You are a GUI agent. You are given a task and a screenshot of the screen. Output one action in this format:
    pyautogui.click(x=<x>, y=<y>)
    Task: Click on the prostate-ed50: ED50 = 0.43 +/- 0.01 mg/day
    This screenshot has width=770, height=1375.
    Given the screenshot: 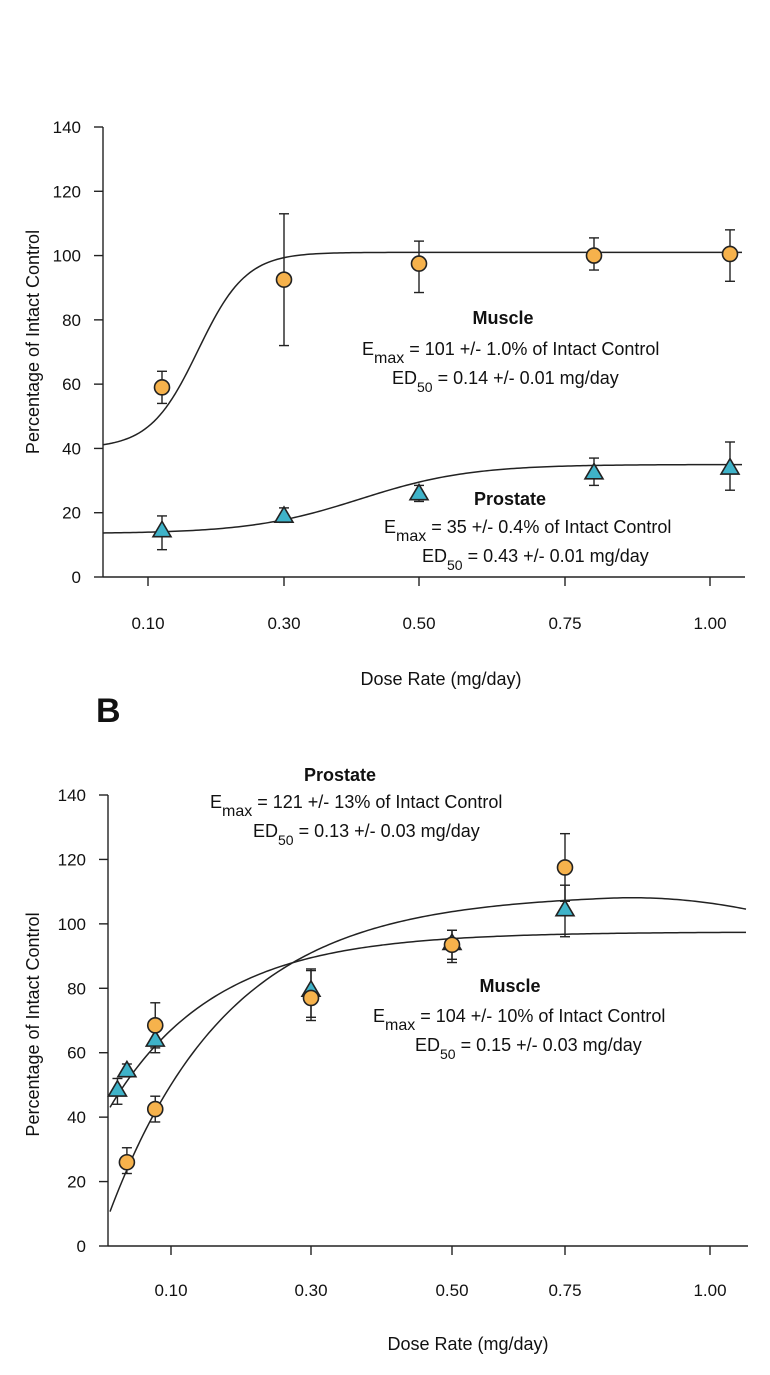 What is the action you would take?
    pyautogui.click(x=535, y=559)
    